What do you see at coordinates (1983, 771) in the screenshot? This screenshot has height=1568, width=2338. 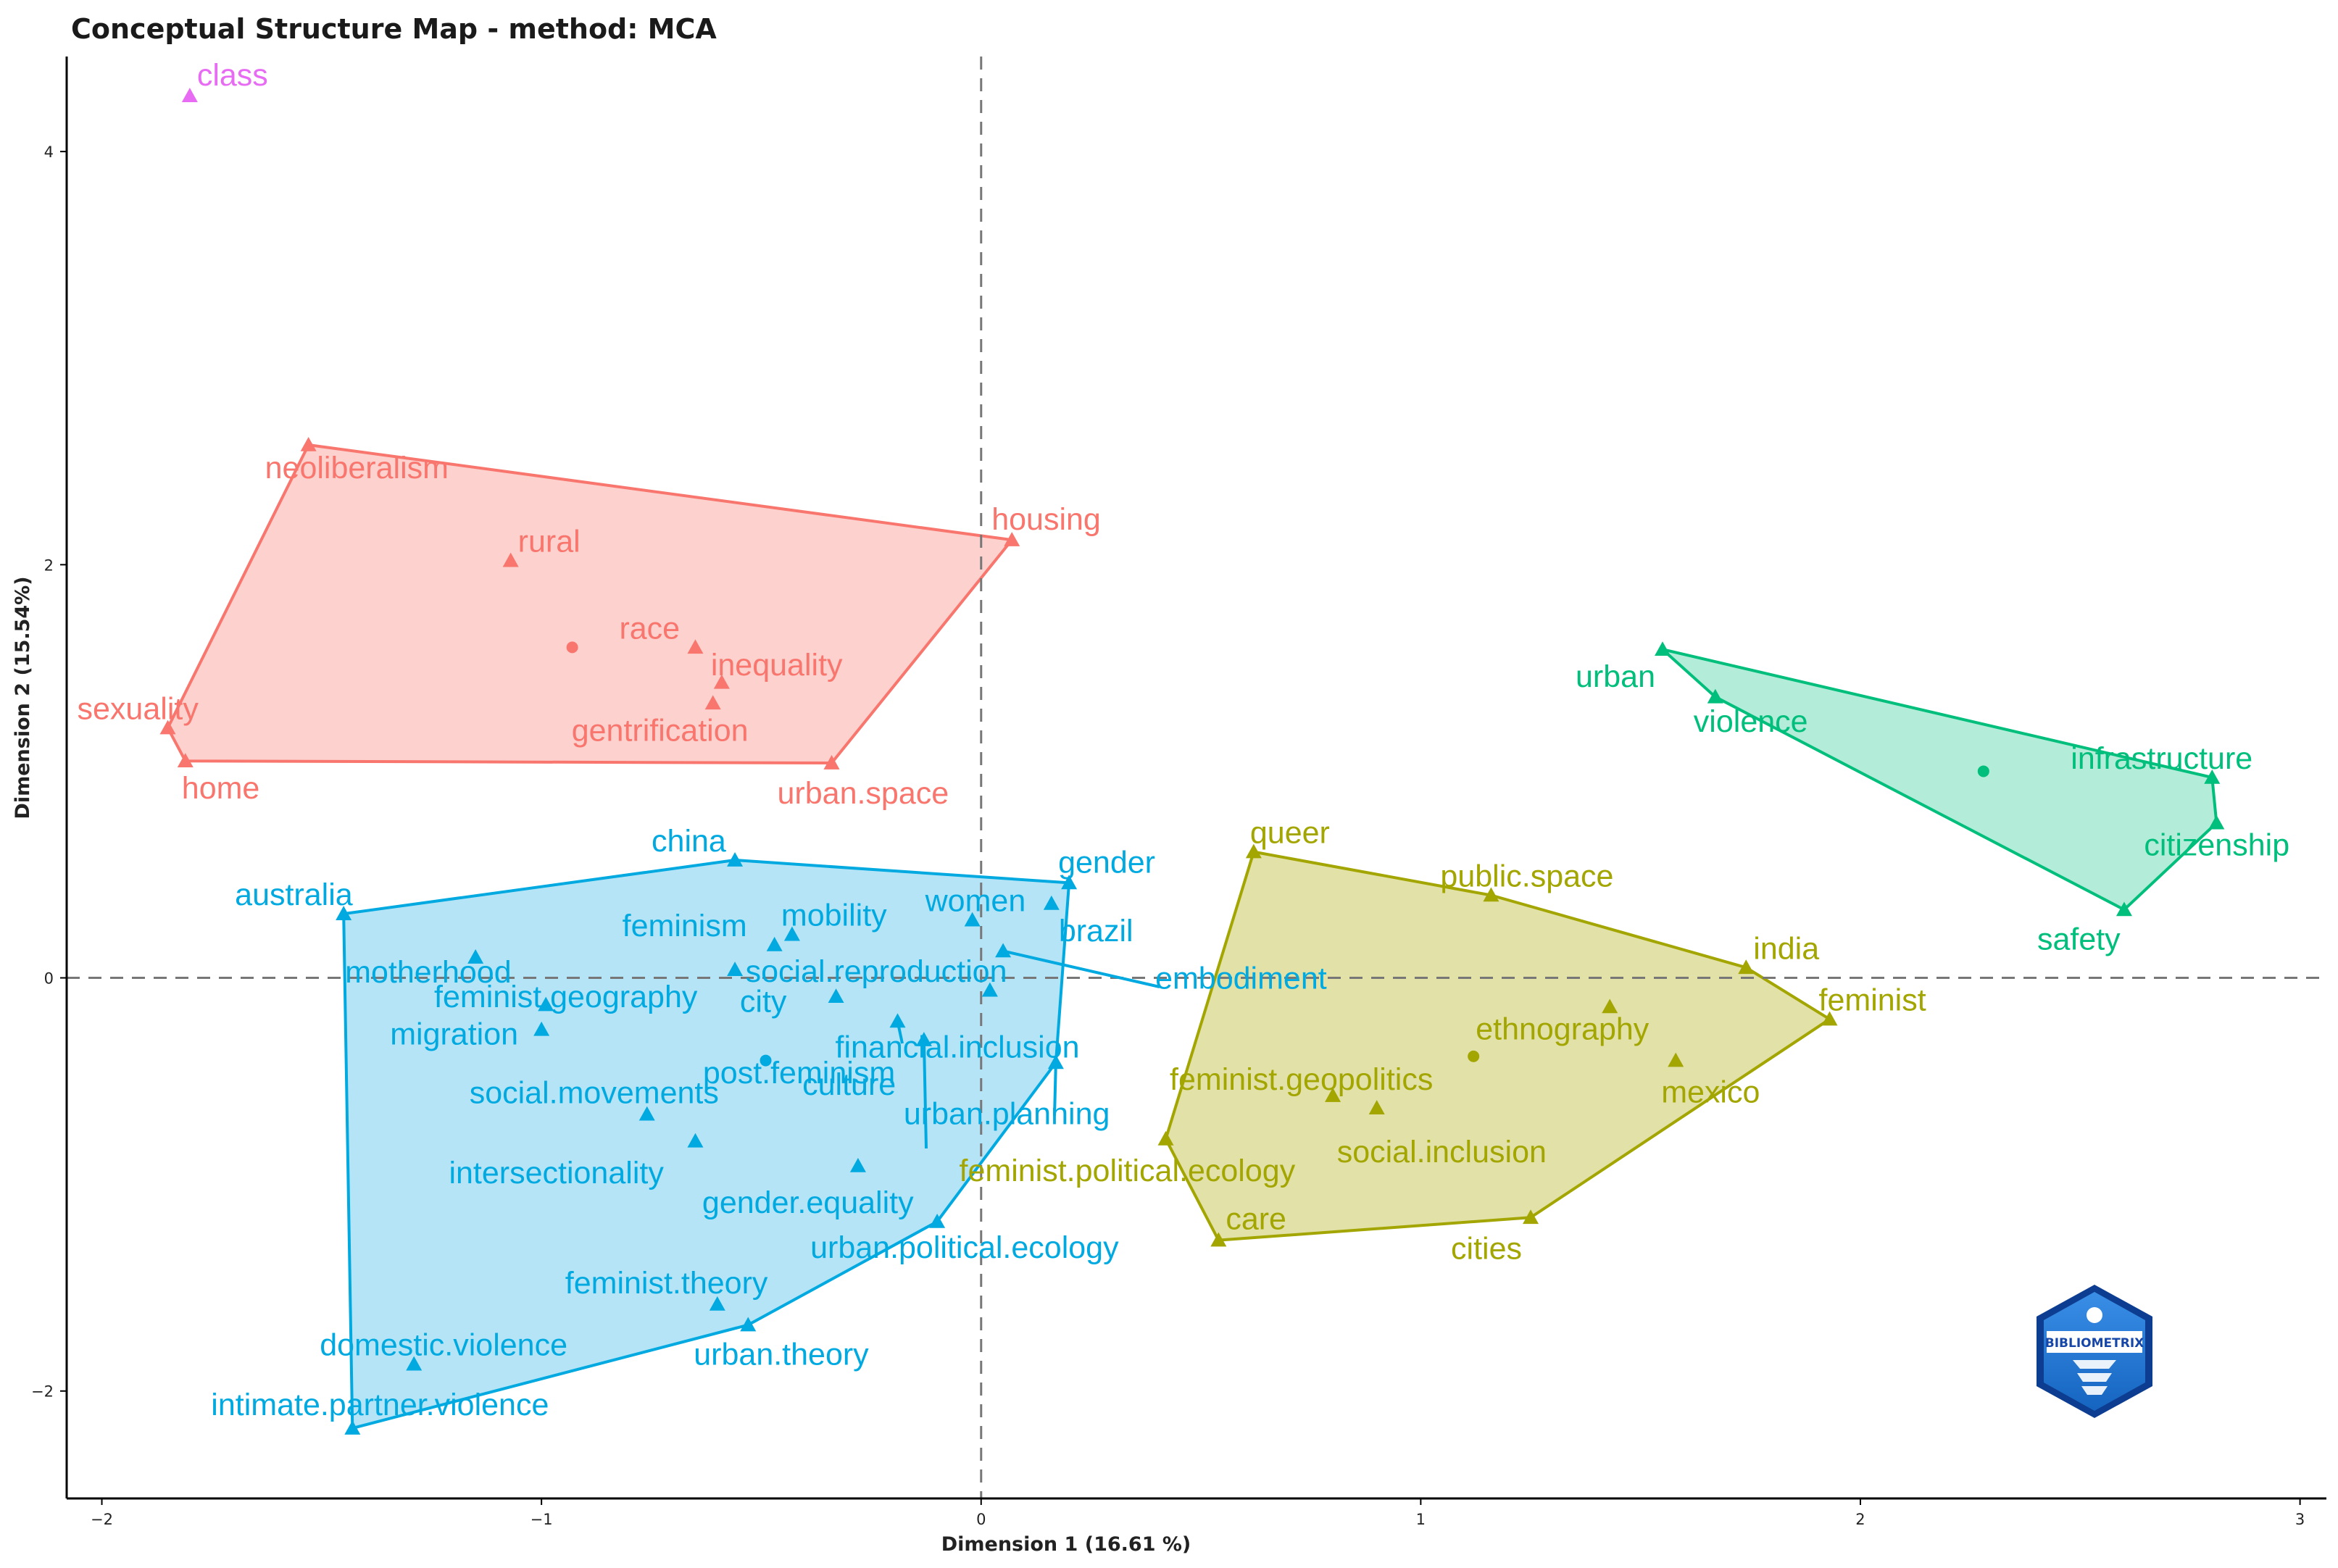 I see `cluster-4-centroid` at bounding box center [1983, 771].